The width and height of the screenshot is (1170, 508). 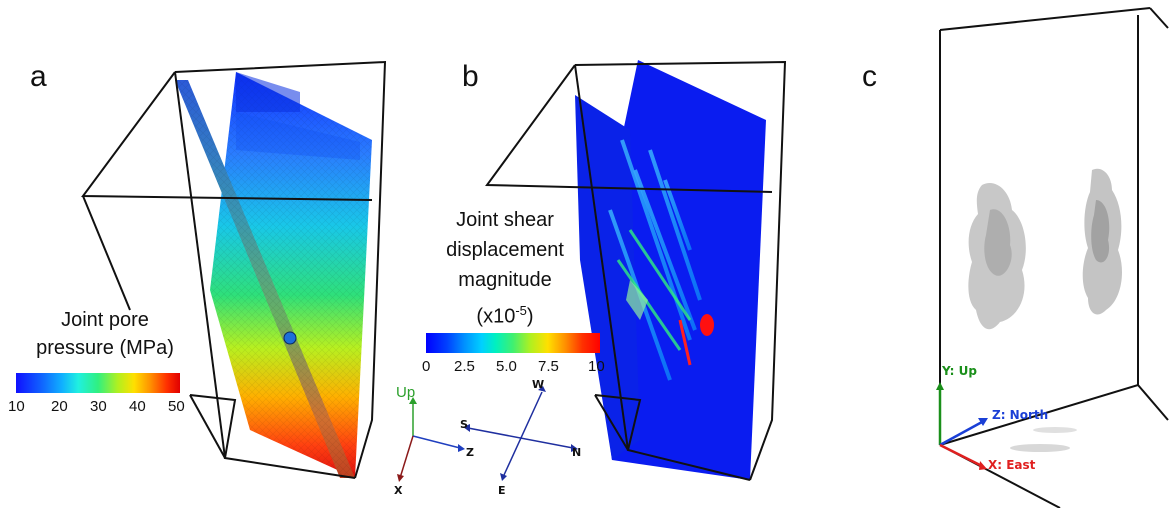 I want to click on axis-z-label: Z: North, so click(x=1020, y=415).